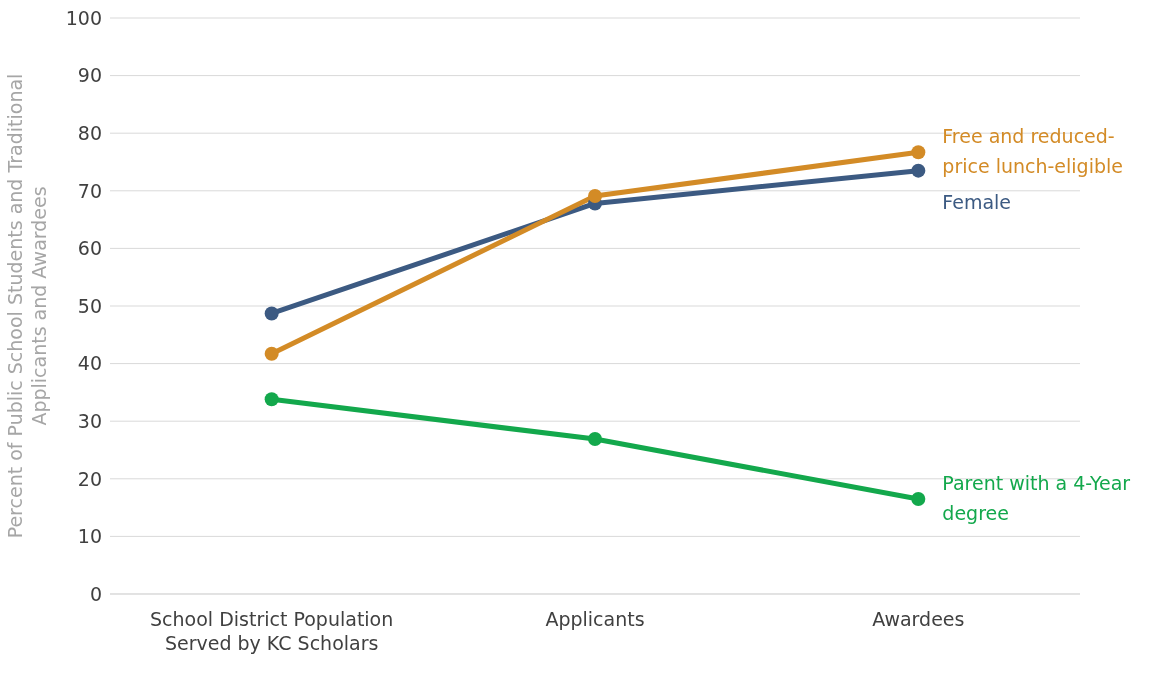  Describe the element at coordinates (89, 248) in the screenshot. I see `y-tick-label: 60` at that location.